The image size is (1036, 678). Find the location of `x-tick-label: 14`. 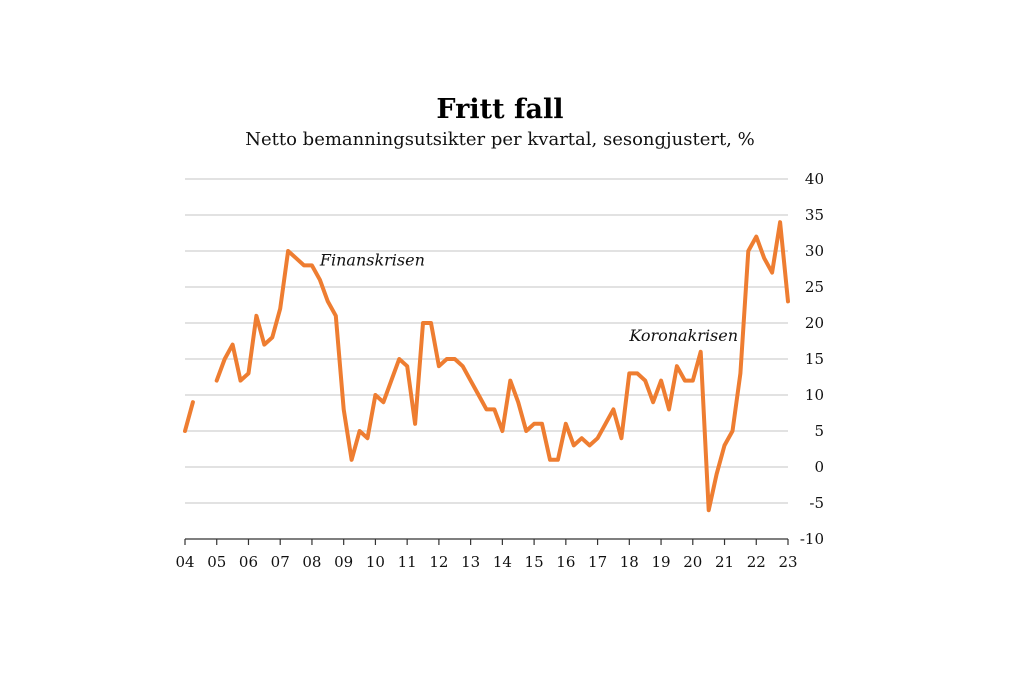

x-tick-label: 14 is located at coordinates (502, 562).